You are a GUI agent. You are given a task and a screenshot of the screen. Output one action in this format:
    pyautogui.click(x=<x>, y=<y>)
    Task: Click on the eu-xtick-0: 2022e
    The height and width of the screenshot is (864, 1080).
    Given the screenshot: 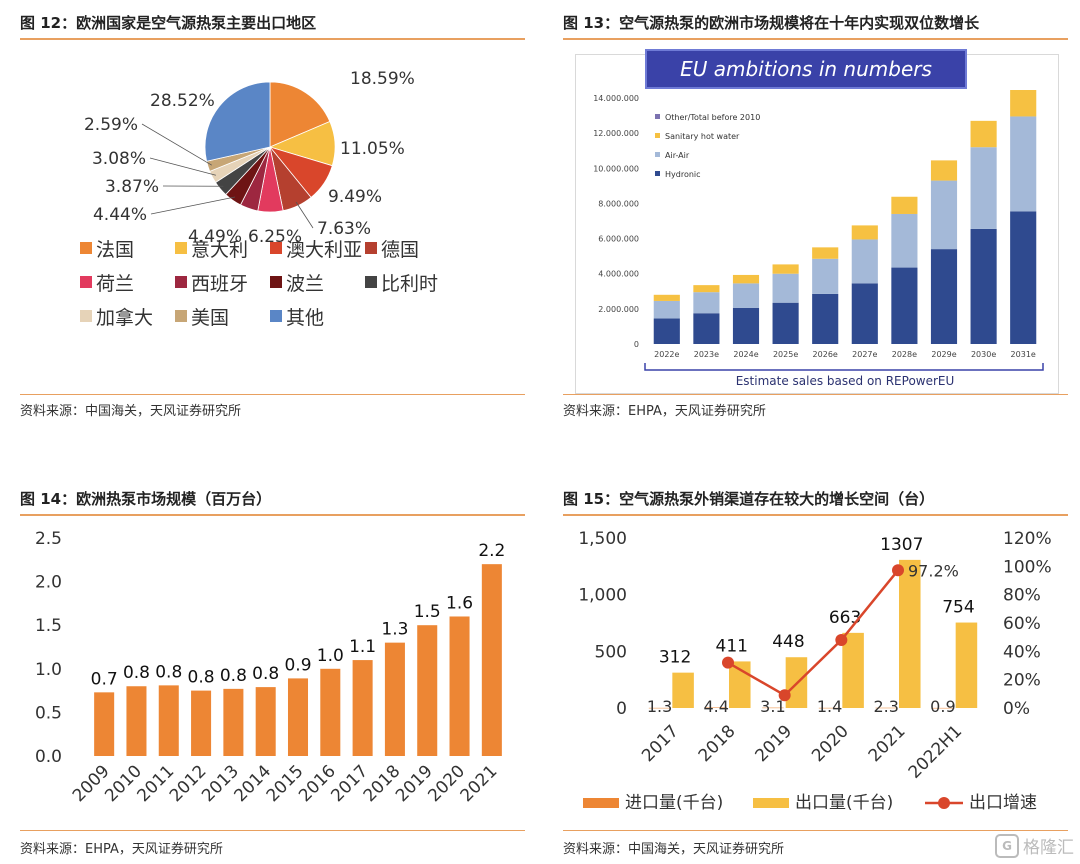 What is the action you would take?
    pyautogui.click(x=666, y=354)
    